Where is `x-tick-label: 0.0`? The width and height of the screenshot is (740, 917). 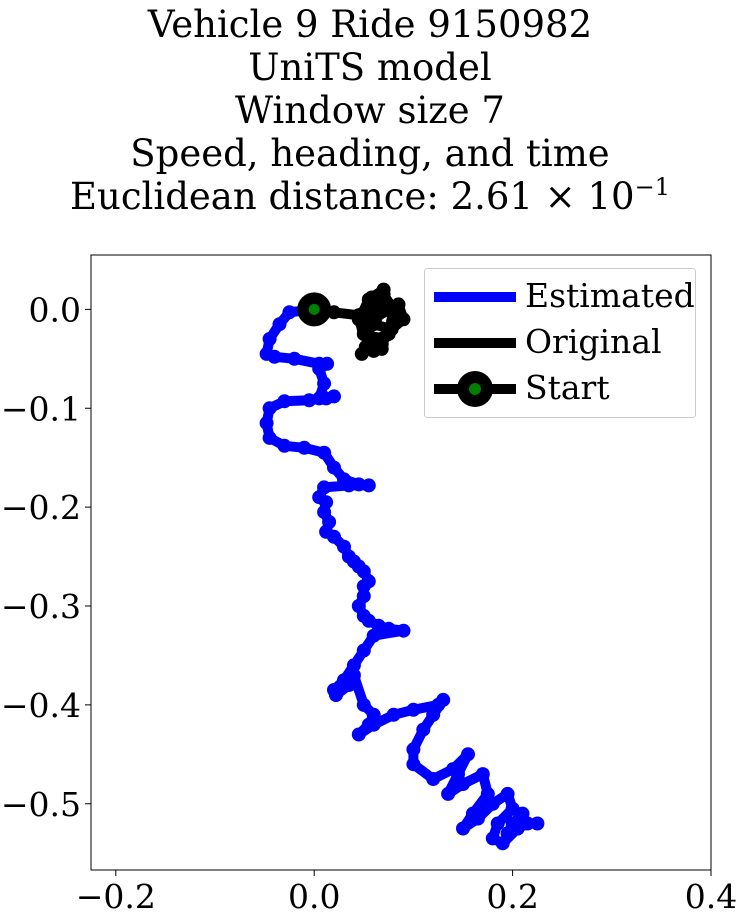
x-tick-label: 0.0 is located at coordinates (314, 896).